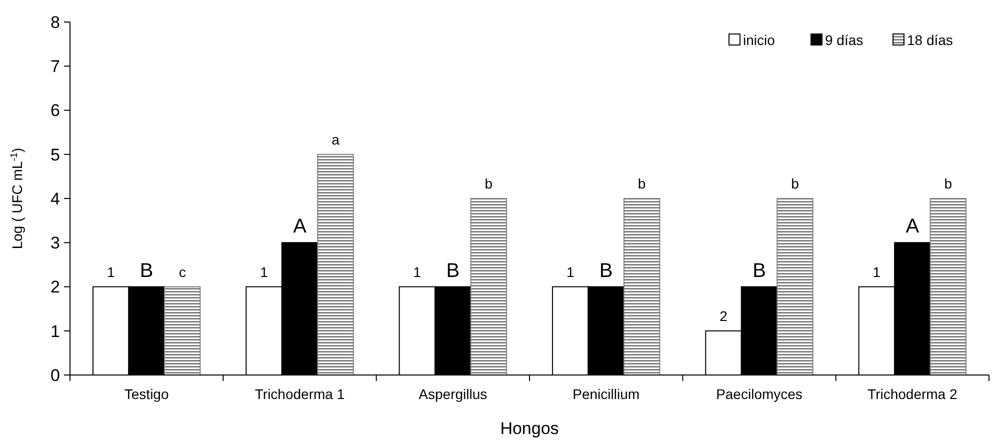 The image size is (995, 446). I want to click on x-tick-label: Testigo, so click(146, 394).